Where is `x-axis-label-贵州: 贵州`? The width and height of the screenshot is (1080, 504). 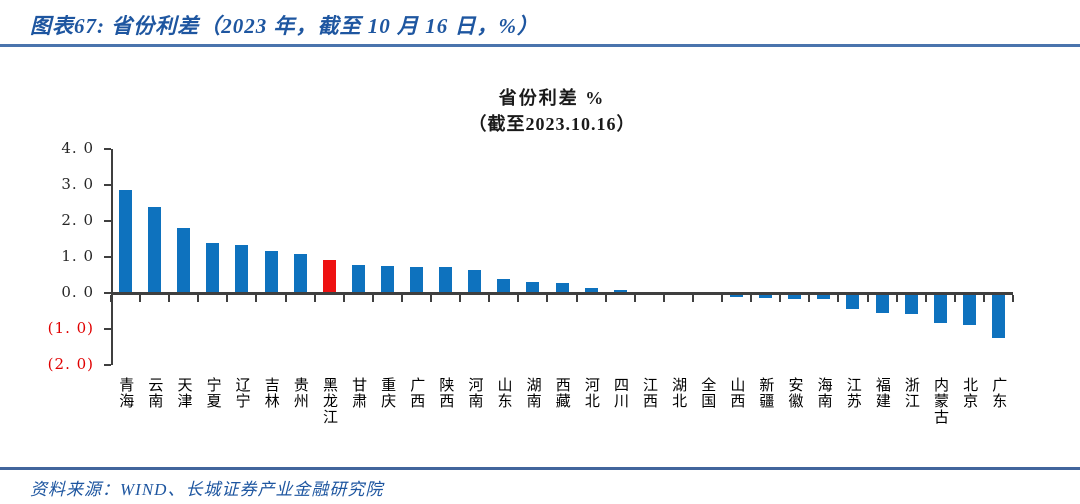
x-axis-label-贵州: 贵州 is located at coordinates (299, 393).